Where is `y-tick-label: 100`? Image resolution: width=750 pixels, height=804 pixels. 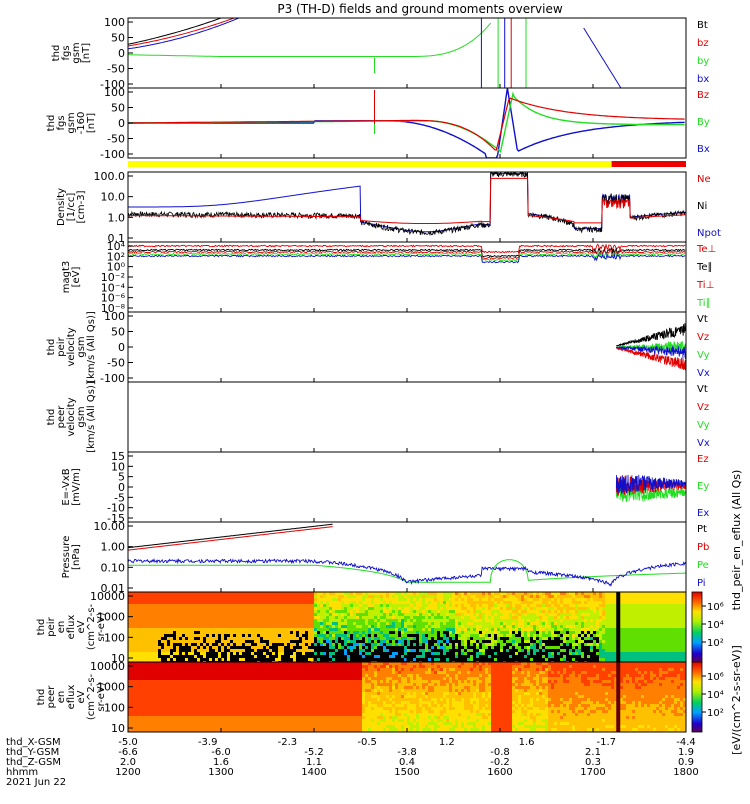 y-tick-label: 100 is located at coordinates (114, 316).